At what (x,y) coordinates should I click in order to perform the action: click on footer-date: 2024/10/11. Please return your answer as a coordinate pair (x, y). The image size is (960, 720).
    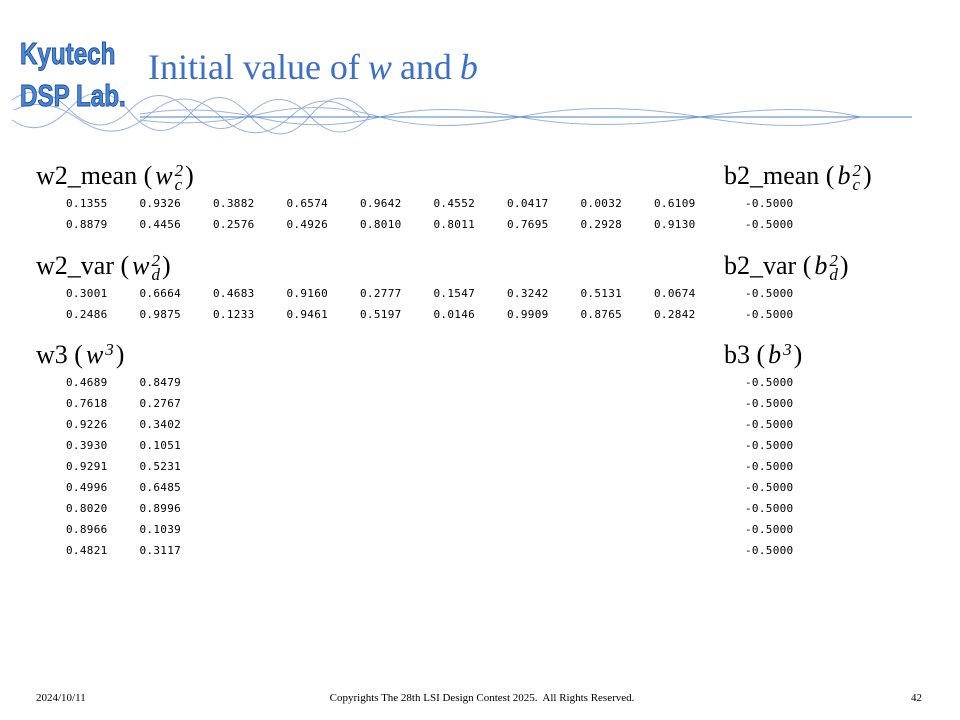
    Looking at the image, I should click on (61, 698).